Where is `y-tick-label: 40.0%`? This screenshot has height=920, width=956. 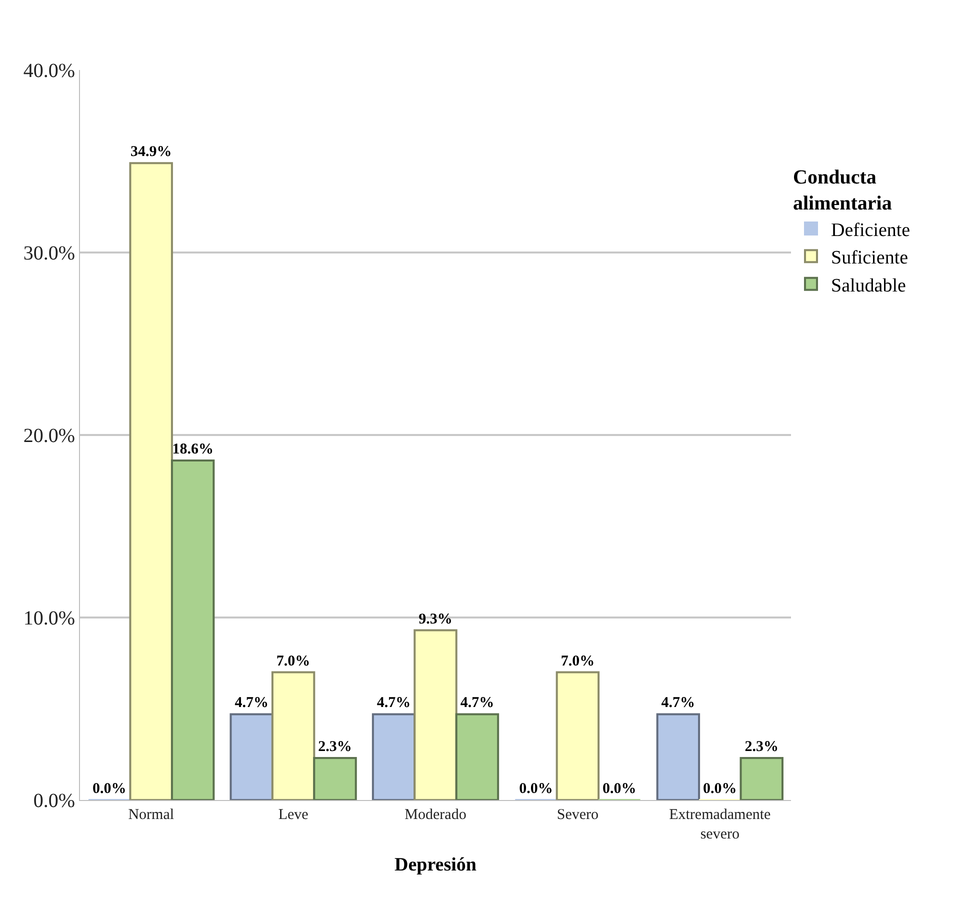 y-tick-label: 40.0% is located at coordinates (49, 71).